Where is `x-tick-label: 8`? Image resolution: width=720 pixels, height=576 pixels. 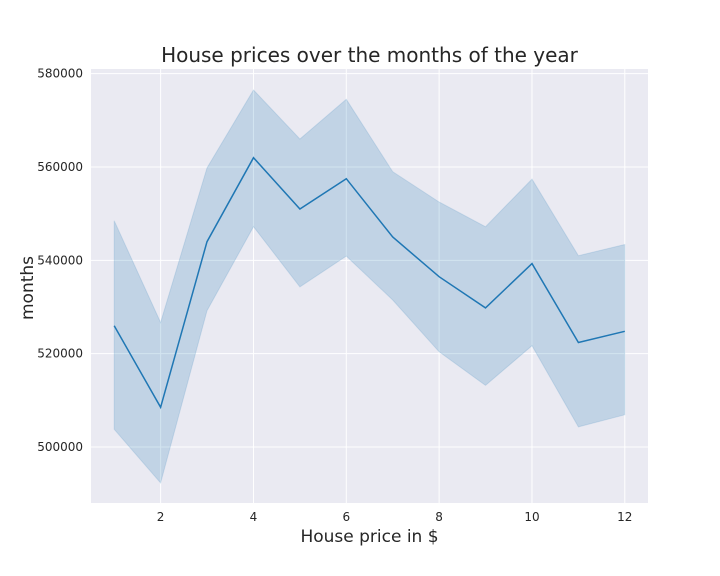 x-tick-label: 8 is located at coordinates (439, 517).